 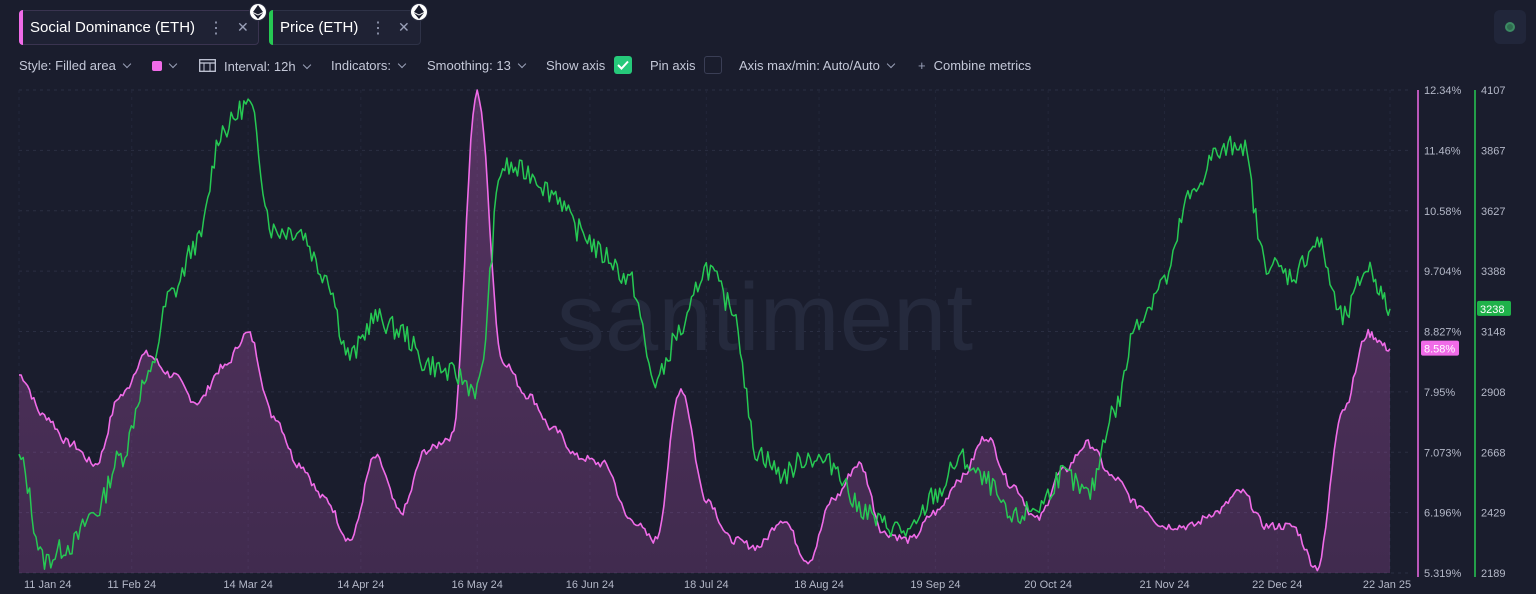 What do you see at coordinates (360, 585) in the screenshot?
I see `x-axis-tick-label: 14 Apr 24` at bounding box center [360, 585].